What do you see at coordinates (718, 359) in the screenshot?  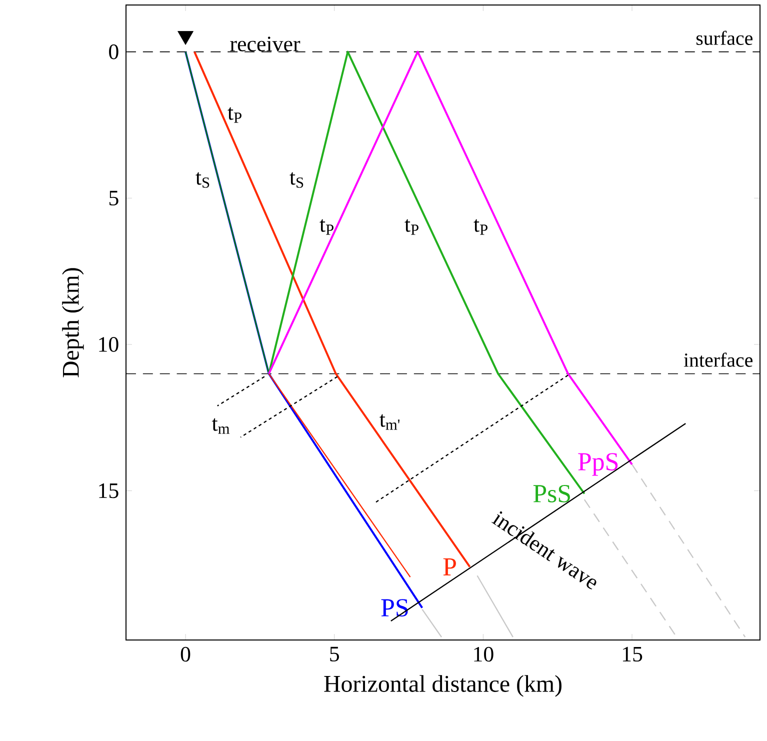 I see `ref-line-label: interface` at bounding box center [718, 359].